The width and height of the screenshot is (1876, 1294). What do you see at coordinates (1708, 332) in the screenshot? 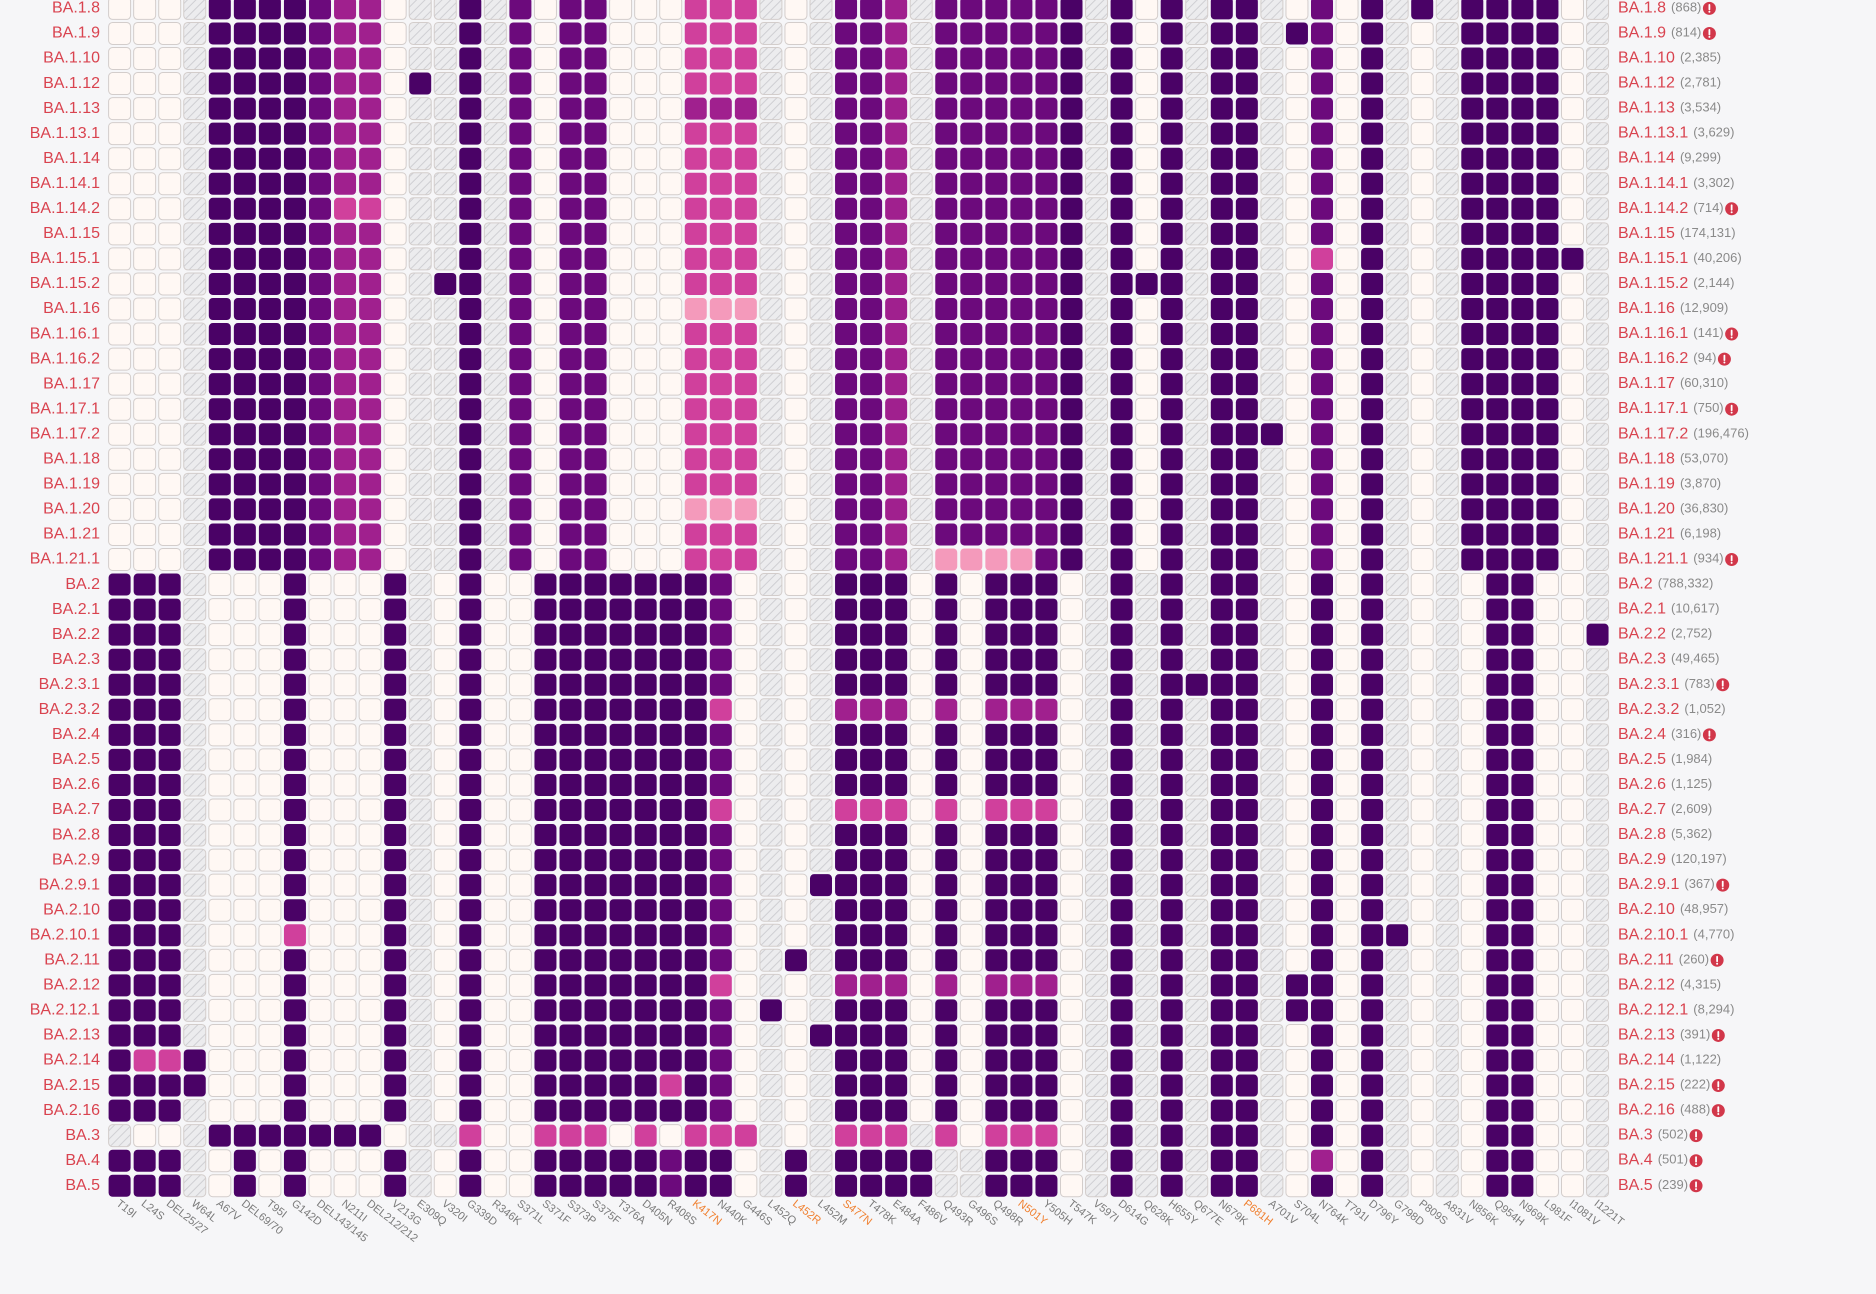
I see `sequence-count: (141)` at bounding box center [1708, 332].